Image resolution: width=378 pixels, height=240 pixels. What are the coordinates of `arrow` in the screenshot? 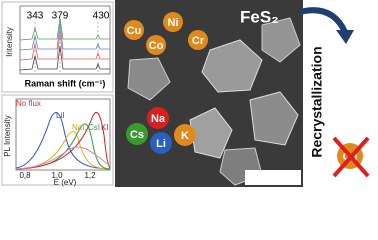 It's located at (323, 20).